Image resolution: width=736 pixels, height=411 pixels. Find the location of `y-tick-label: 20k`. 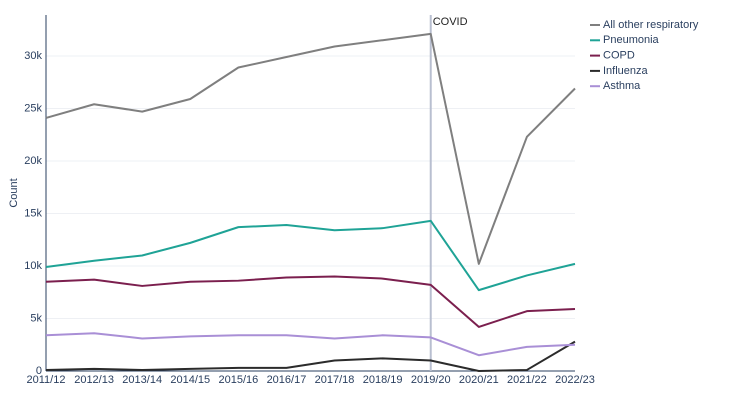

y-tick-label: 20k is located at coordinates (33, 161).